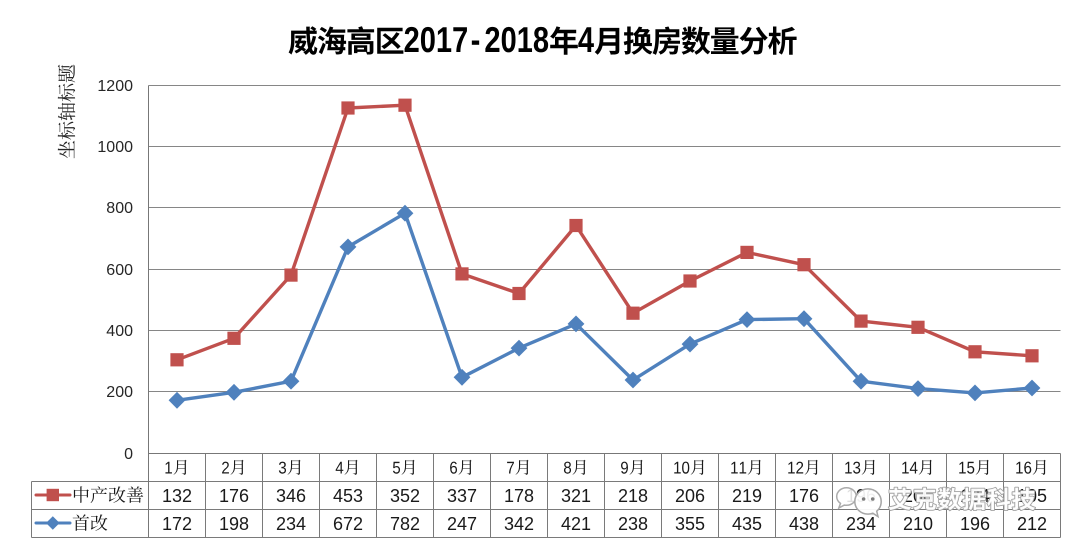 Image resolution: width=1080 pixels, height=553 pixels. Describe the element at coordinates (177, 524) in the screenshot. I see `svg-text: 172` at that location.